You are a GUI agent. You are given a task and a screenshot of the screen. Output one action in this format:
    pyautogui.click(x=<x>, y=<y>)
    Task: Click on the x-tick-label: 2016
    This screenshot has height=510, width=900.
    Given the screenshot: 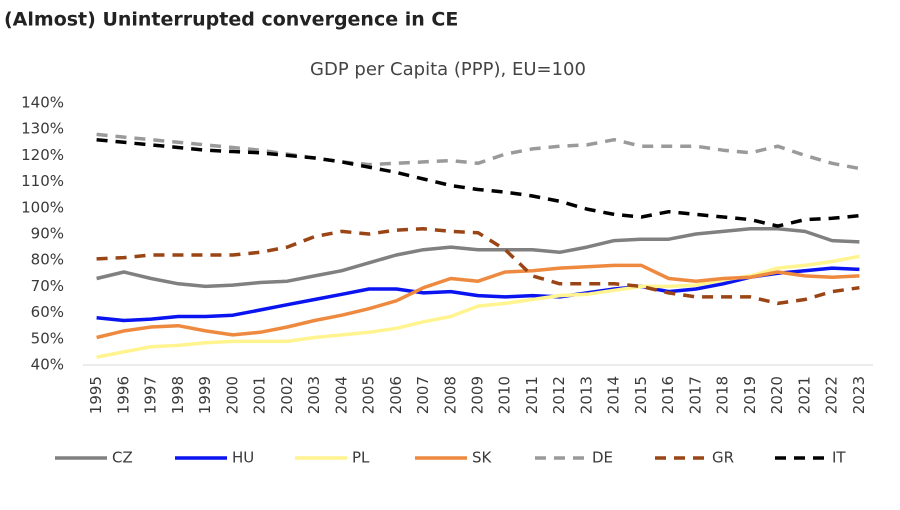 What is the action you would take?
    pyautogui.click(x=668, y=395)
    